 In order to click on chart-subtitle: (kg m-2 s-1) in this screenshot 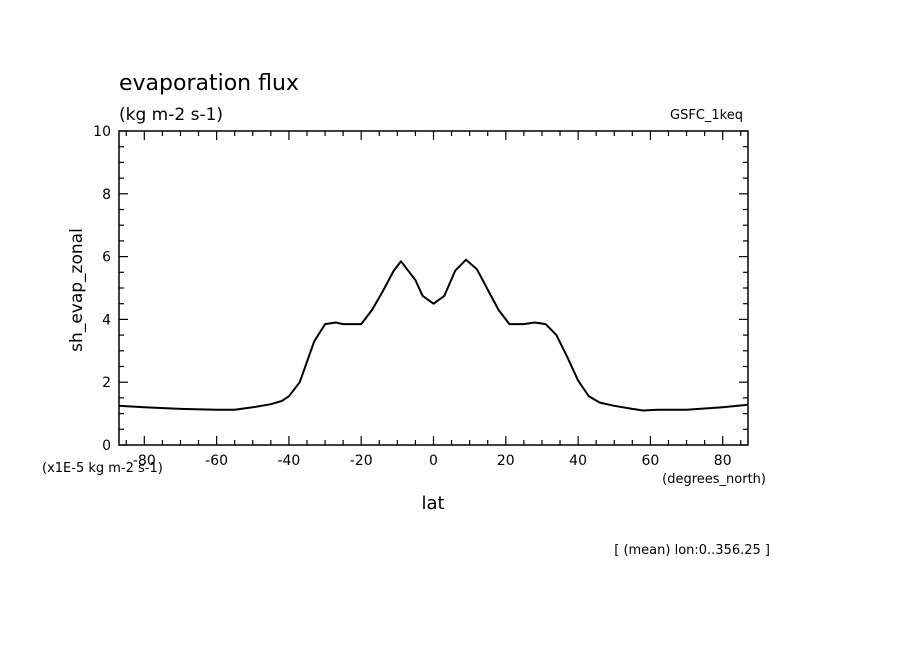, I will do `click(171, 115)`.